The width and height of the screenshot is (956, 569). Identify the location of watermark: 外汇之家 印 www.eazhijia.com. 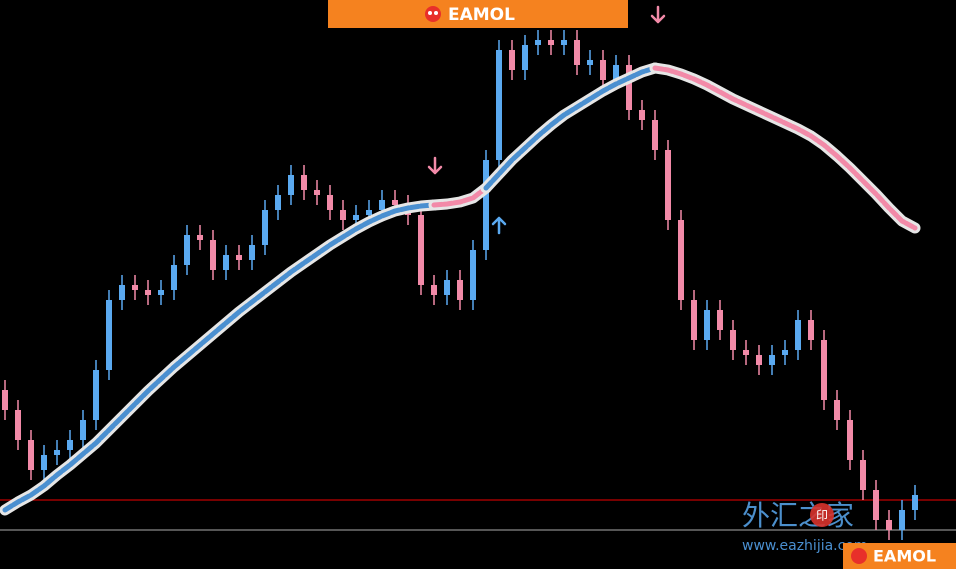
(805, 526).